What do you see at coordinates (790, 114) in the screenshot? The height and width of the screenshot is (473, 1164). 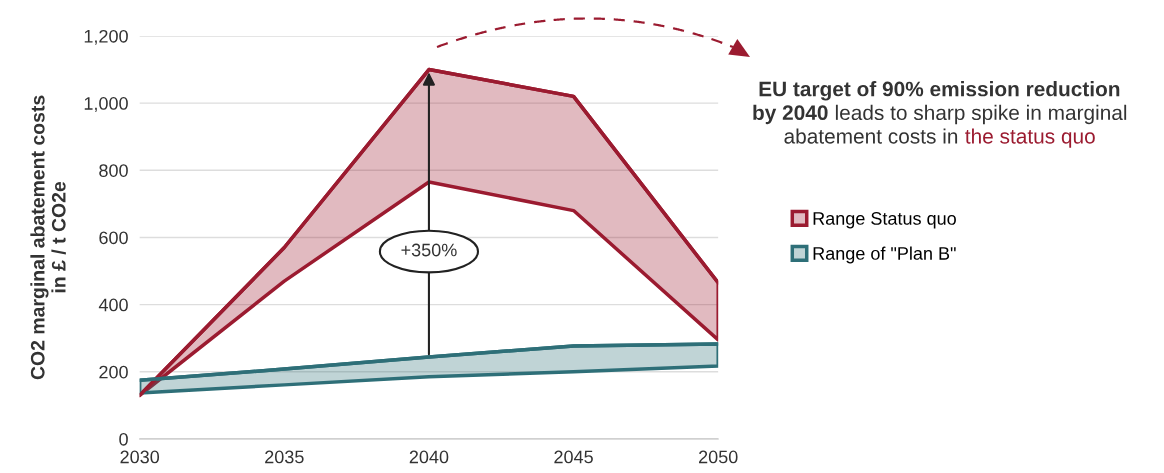 I see `text: by 2040` at bounding box center [790, 114].